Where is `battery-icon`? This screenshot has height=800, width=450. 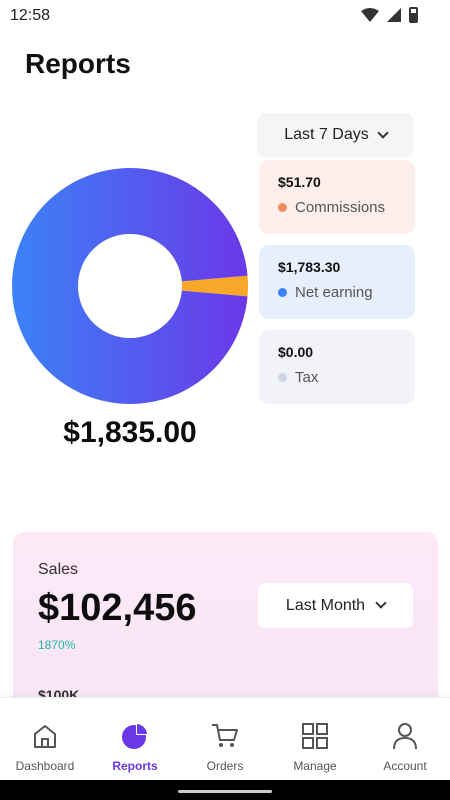 battery-icon is located at coordinates (413, 15).